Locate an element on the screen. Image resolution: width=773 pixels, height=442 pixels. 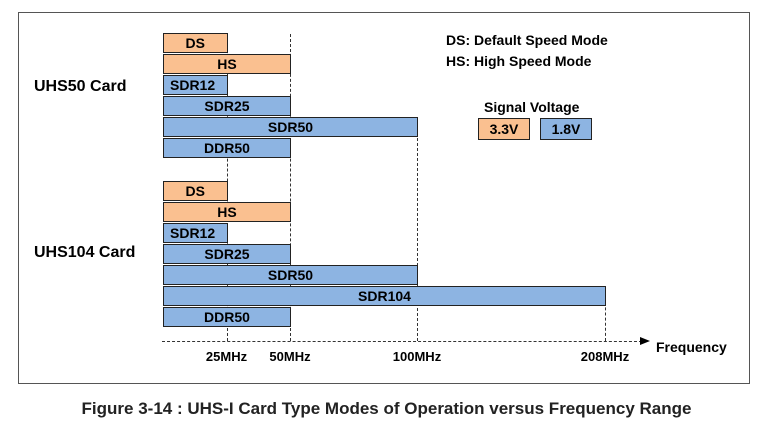
signal-voltage-title: Signal Voltage is located at coordinates (532, 107).